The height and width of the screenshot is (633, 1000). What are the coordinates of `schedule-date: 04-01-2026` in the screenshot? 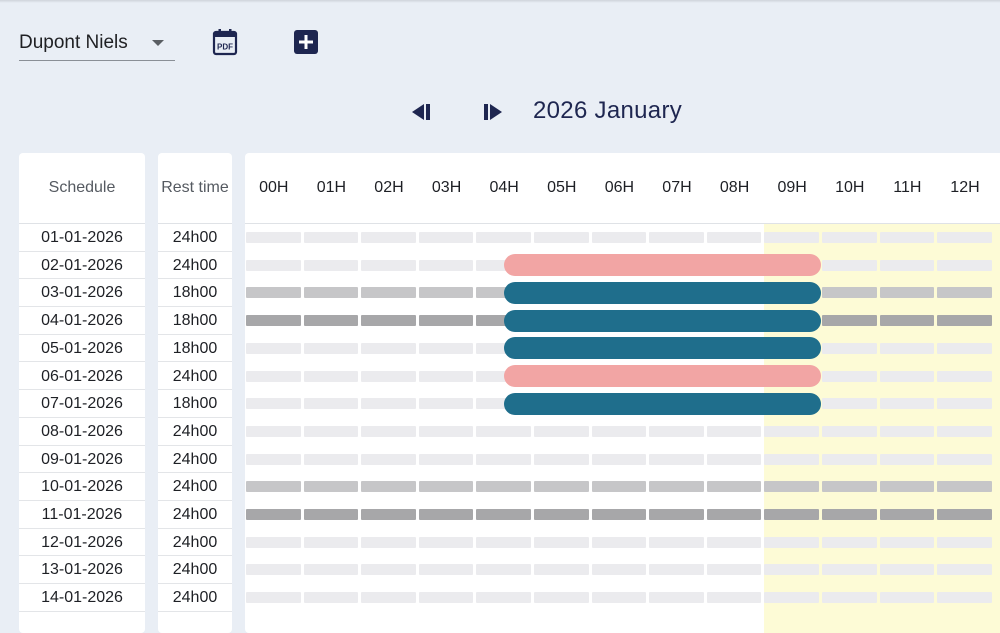 It's located at (82, 321).